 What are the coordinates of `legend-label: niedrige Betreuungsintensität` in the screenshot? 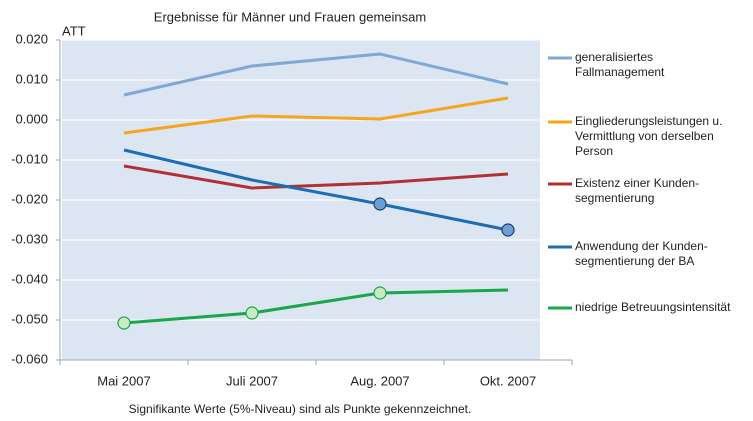 It's located at (653, 307).